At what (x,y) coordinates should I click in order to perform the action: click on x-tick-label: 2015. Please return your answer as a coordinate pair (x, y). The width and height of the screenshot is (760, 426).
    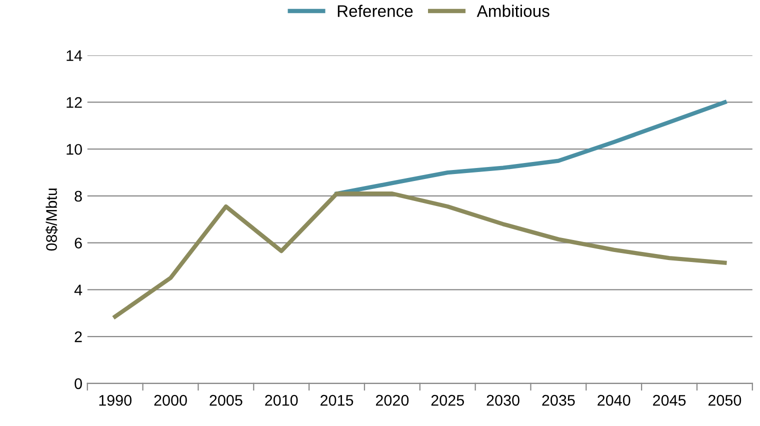
    Looking at the image, I should click on (337, 400).